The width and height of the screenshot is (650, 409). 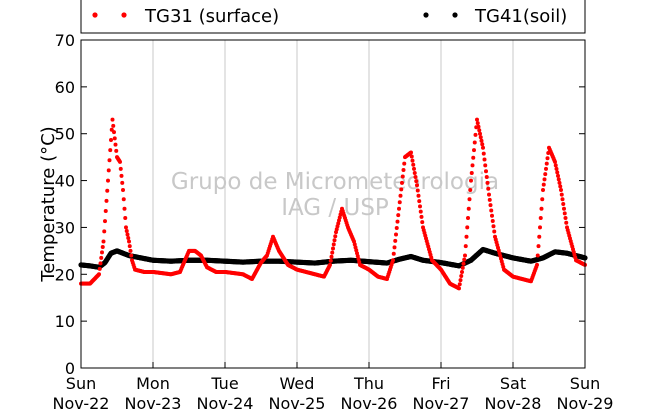 What do you see at coordinates (368, 383) in the screenshot?
I see `x-tick-label-day: Thu` at bounding box center [368, 383].